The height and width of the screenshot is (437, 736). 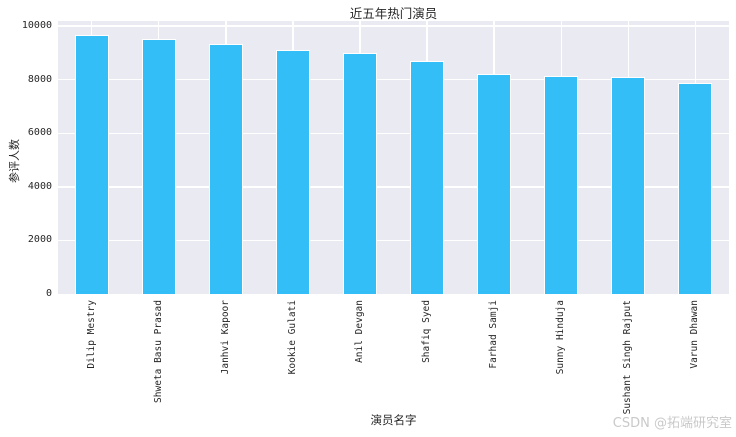 What do you see at coordinates (225, 168) in the screenshot?
I see `bar-janhvi-kapoor` at bounding box center [225, 168].